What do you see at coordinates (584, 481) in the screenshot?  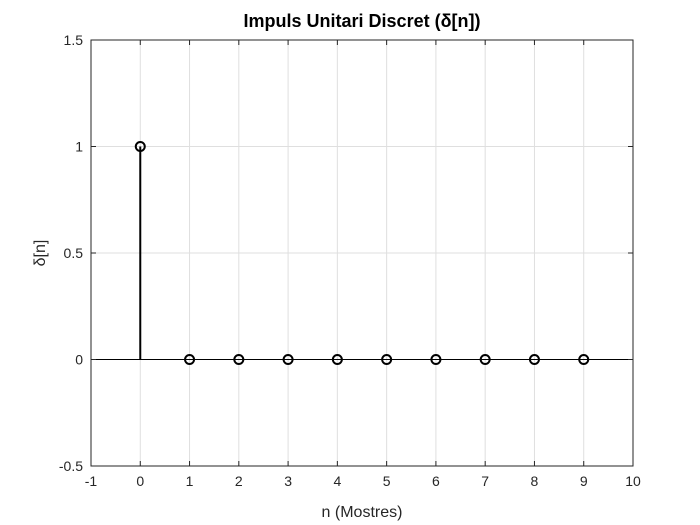 I see `x-tick-label: 9` at bounding box center [584, 481].